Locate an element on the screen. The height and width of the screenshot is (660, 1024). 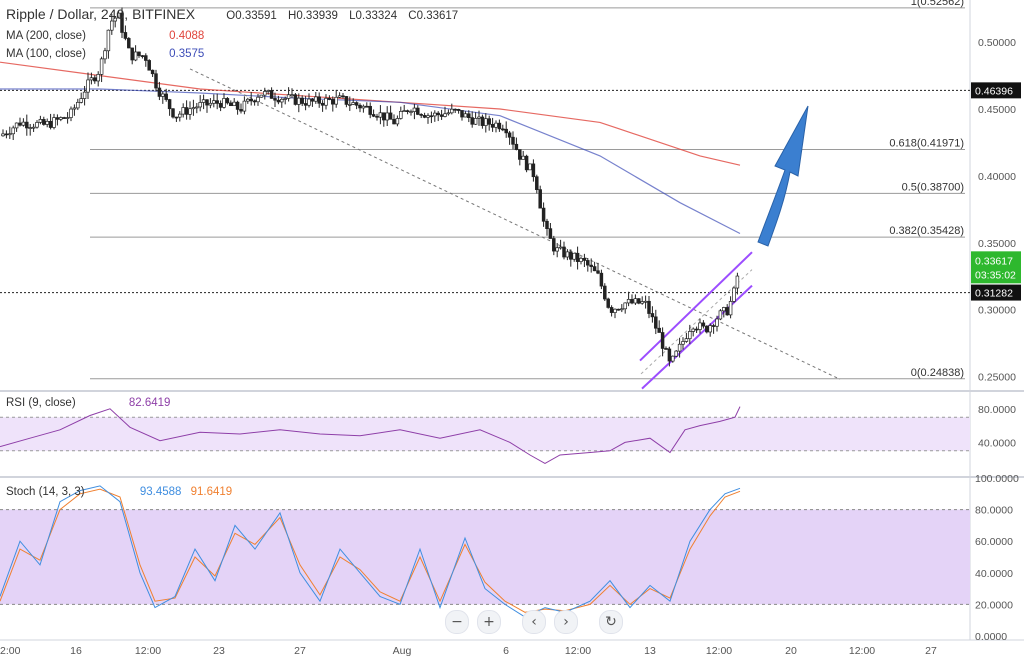
ma100-value: 0.3575 is located at coordinates (187, 54).